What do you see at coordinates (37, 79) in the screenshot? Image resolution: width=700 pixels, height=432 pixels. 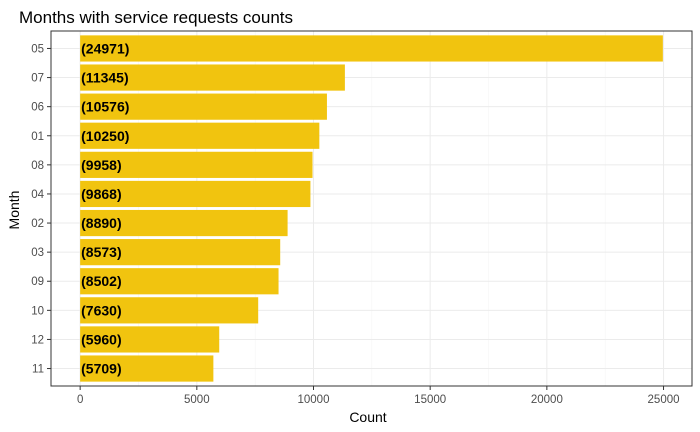 I see `y-tick-label-07: 07` at bounding box center [37, 79].